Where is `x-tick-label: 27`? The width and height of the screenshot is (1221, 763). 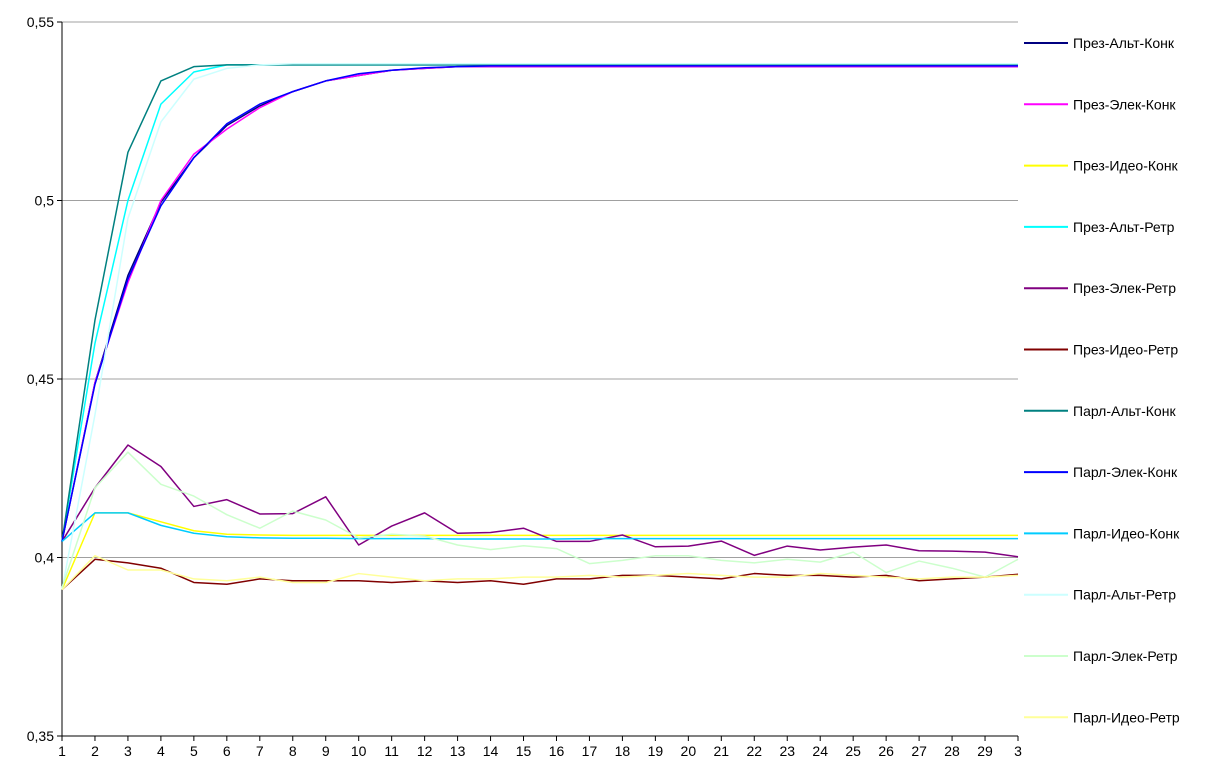
x-tick-label: 27 is located at coordinates (919, 751).